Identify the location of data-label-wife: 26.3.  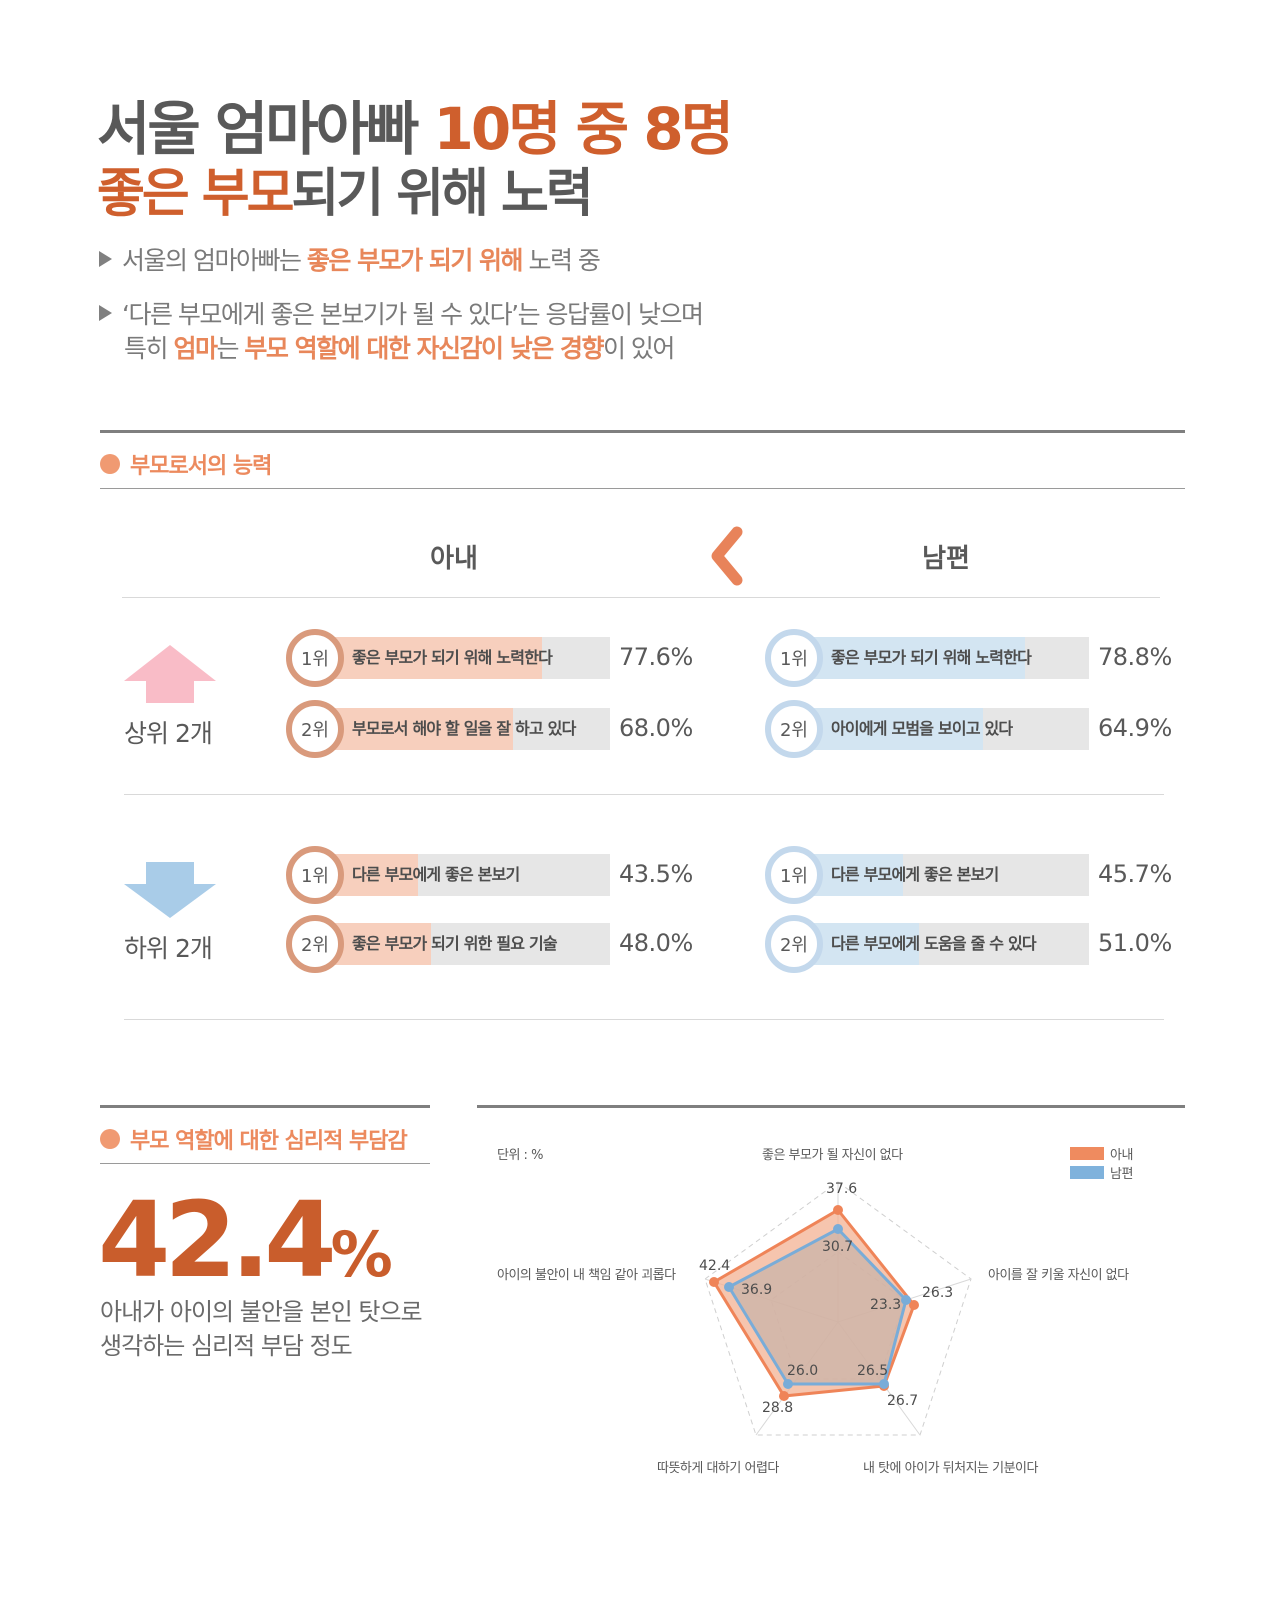
(938, 1293).